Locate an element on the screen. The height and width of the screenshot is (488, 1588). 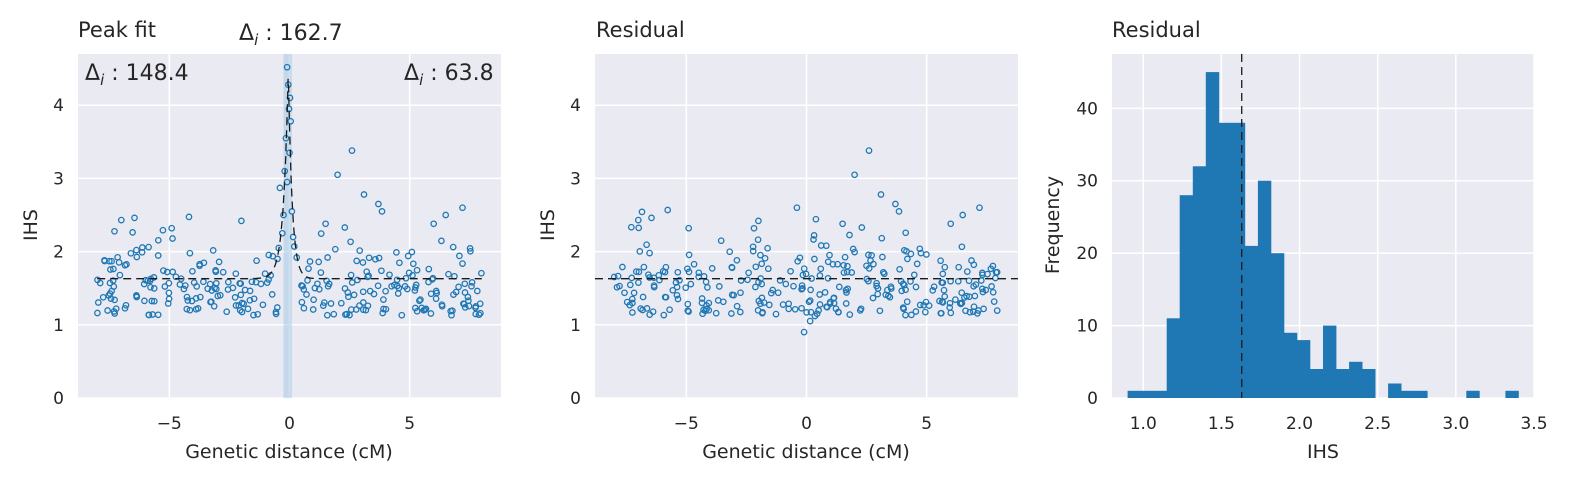
x-tick-label: 5 is located at coordinates (926, 424).